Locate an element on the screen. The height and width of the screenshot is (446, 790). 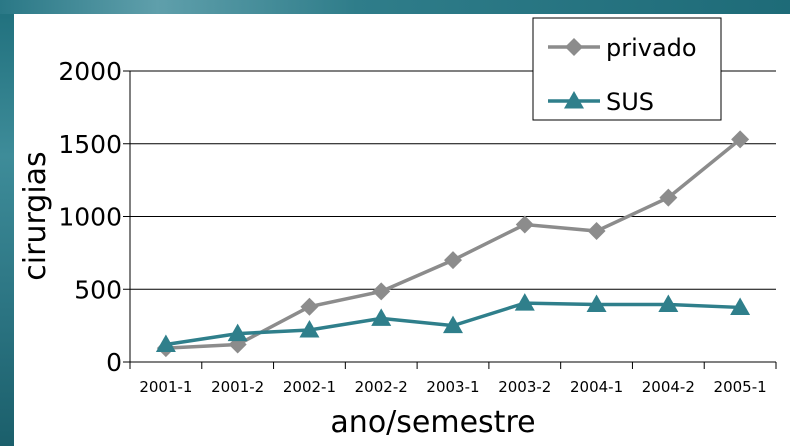
x-tick-label: 2003-1 is located at coordinates (452, 387).